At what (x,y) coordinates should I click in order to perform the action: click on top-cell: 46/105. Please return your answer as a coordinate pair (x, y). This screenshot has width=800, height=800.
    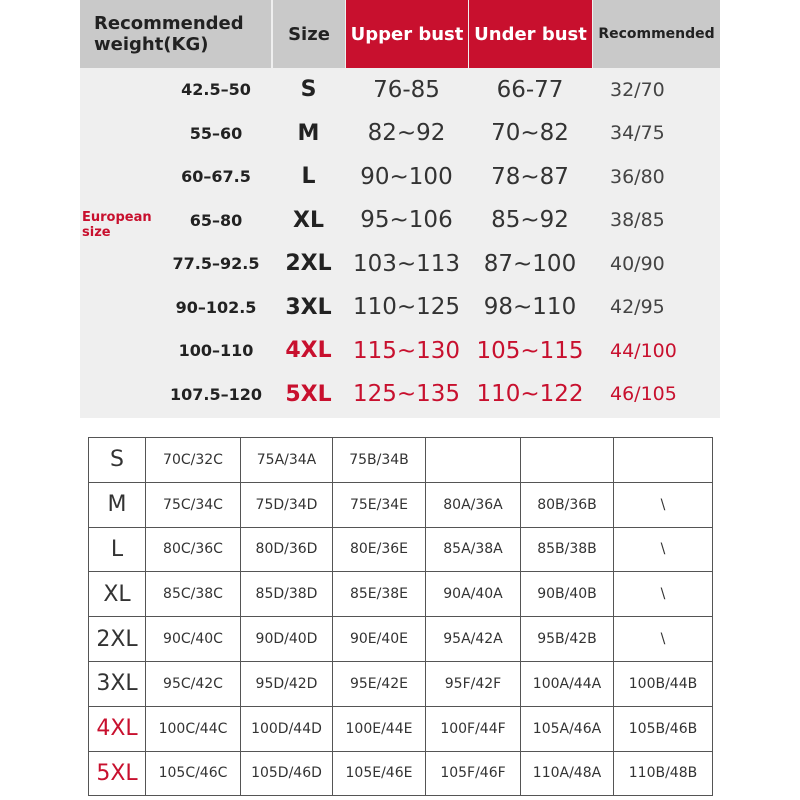
    Looking at the image, I should click on (643, 394).